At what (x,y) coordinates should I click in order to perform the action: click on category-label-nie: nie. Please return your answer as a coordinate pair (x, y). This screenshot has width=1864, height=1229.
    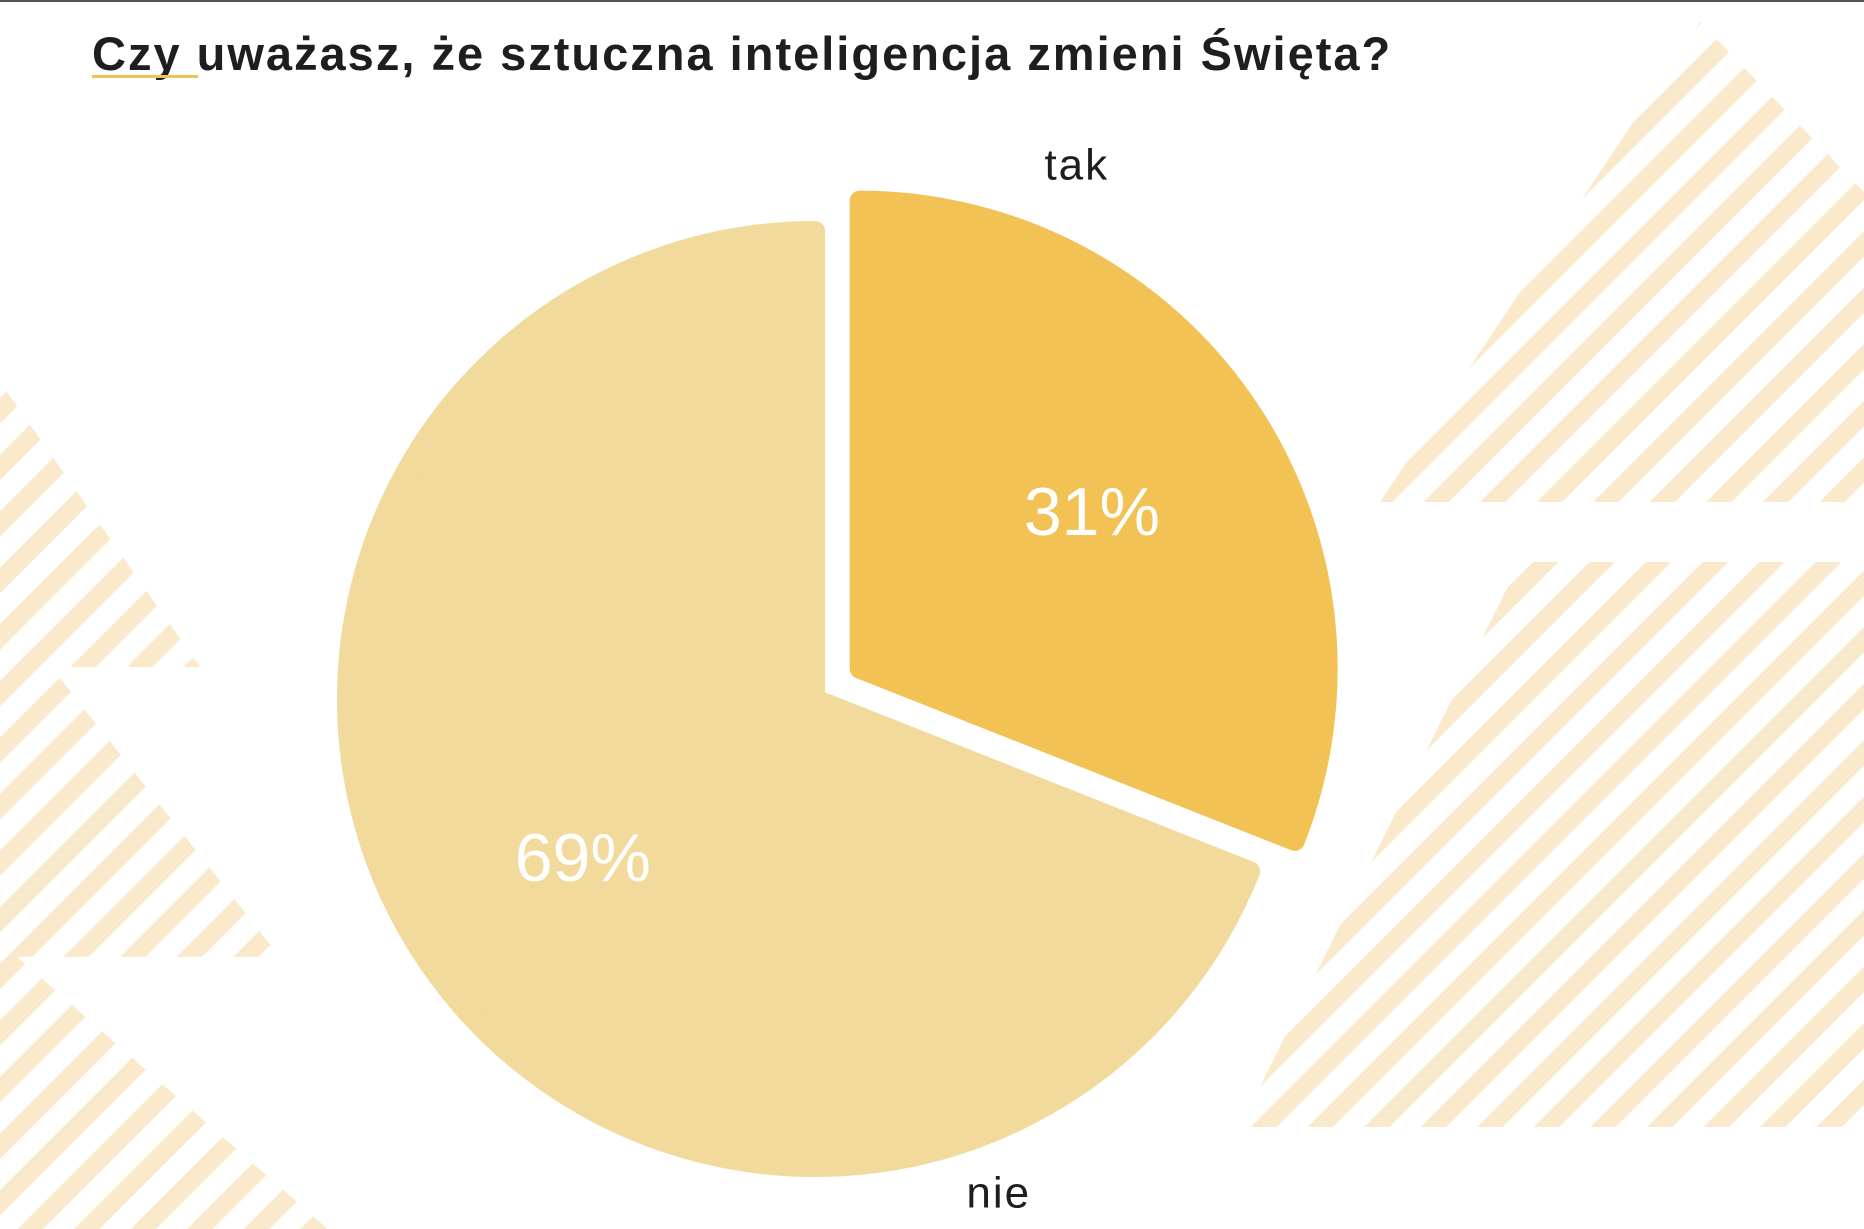
    Looking at the image, I should click on (998, 1193).